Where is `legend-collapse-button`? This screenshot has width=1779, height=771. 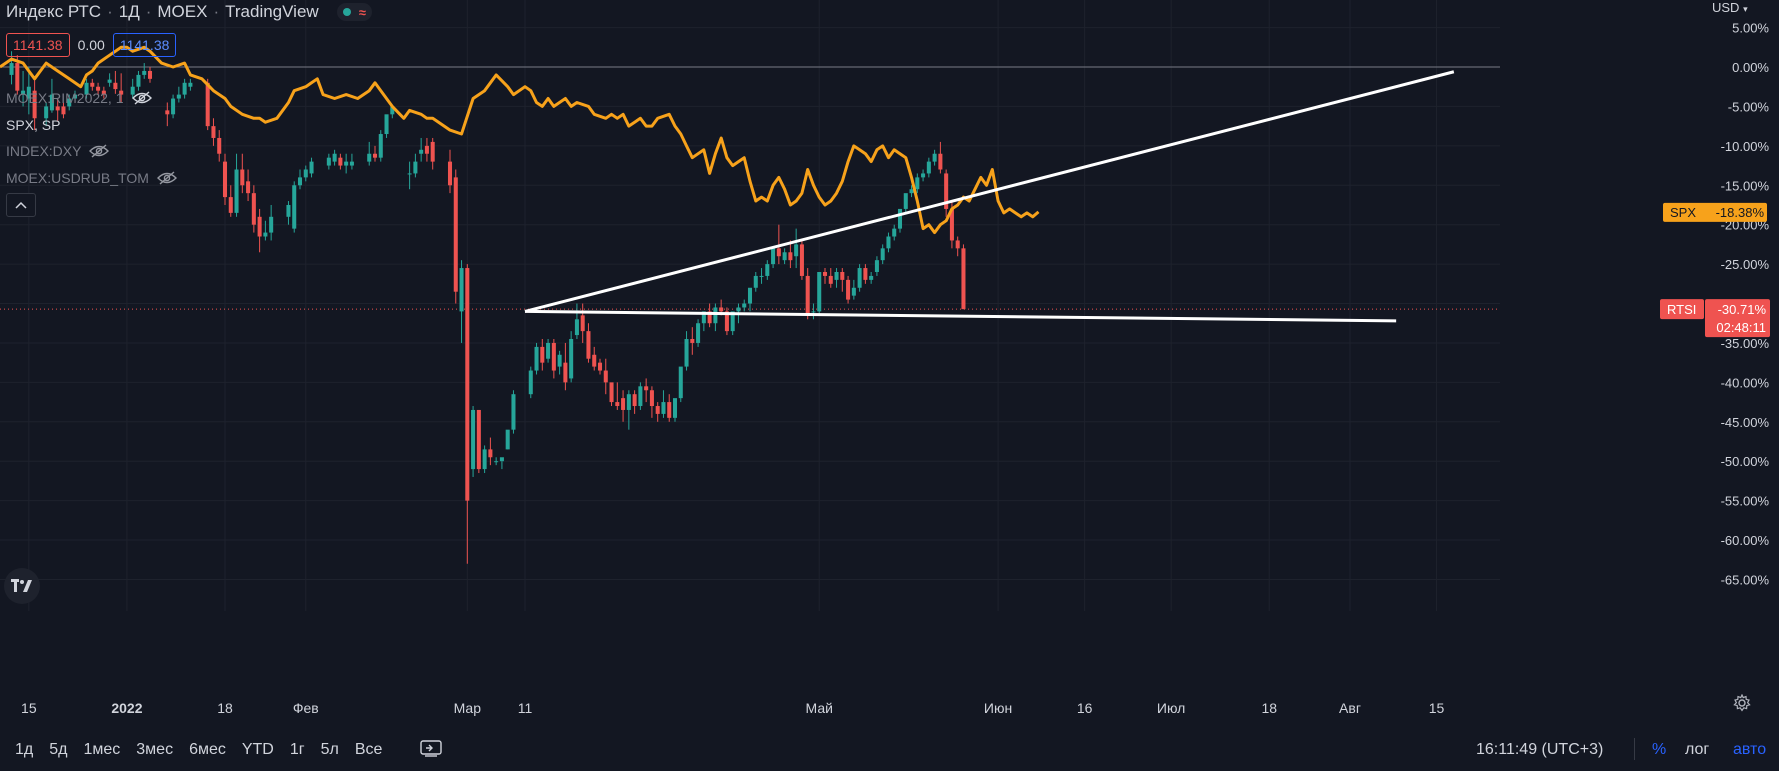 legend-collapse-button is located at coordinates (21, 205).